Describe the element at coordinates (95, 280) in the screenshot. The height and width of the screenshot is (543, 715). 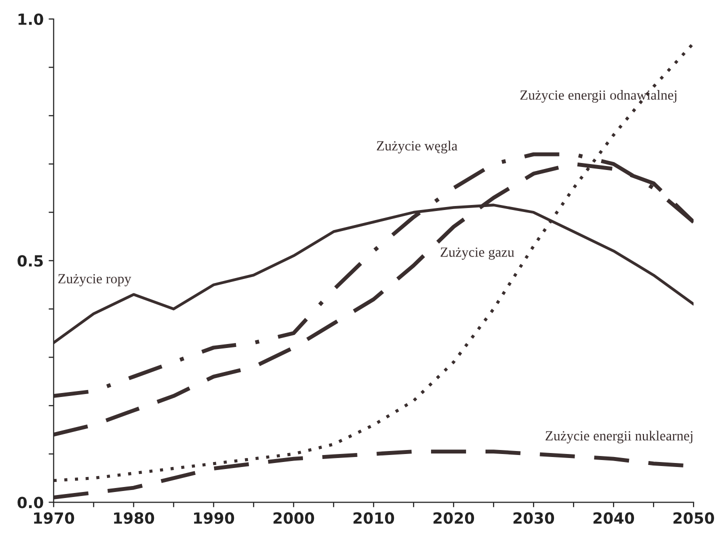
I see `series-label: Zużycie ropy` at that location.